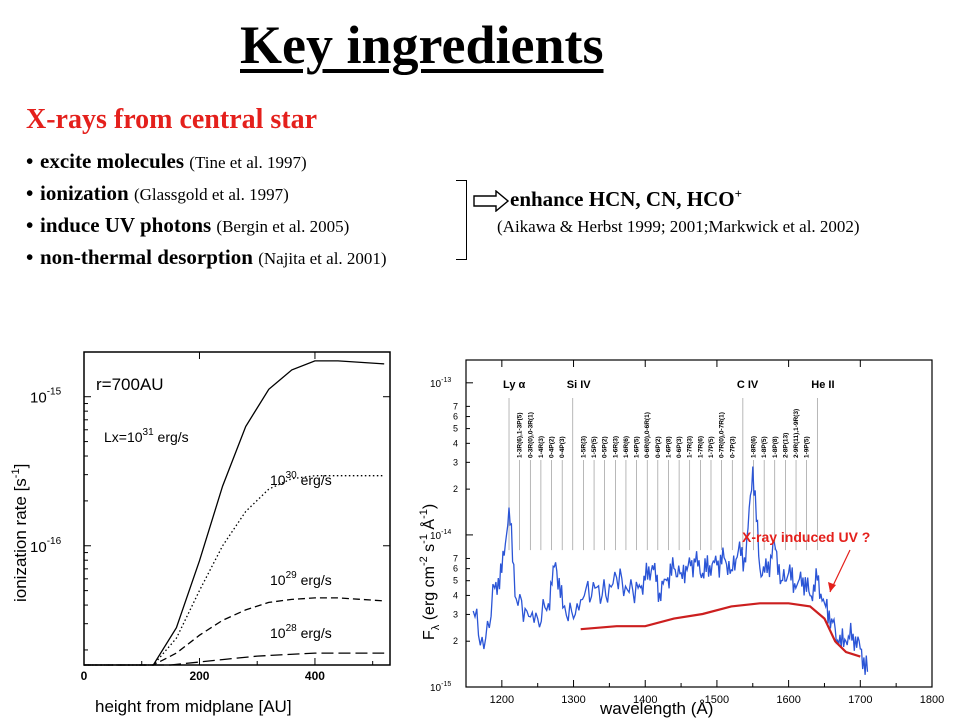 This screenshot has width=960, height=720. What do you see at coordinates (626, 199) in the screenshot?
I see `result-text: enhance HCN, CN, HCO+` at bounding box center [626, 199].